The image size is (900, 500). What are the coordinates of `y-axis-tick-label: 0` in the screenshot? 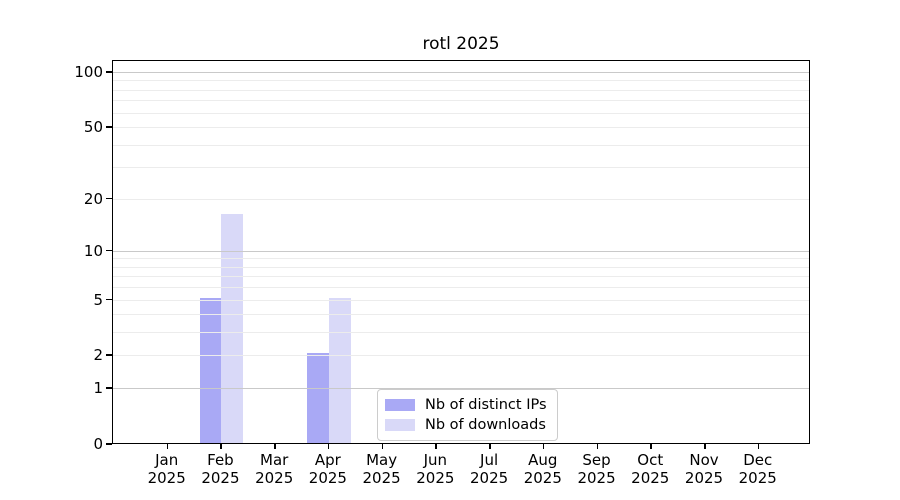 It's located at (98, 444).